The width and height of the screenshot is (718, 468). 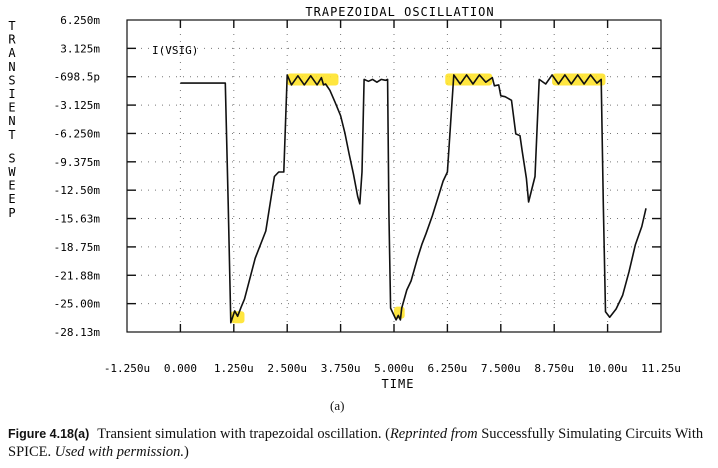 I want to click on y-tick-label: -698.5p, so click(x=77, y=77).